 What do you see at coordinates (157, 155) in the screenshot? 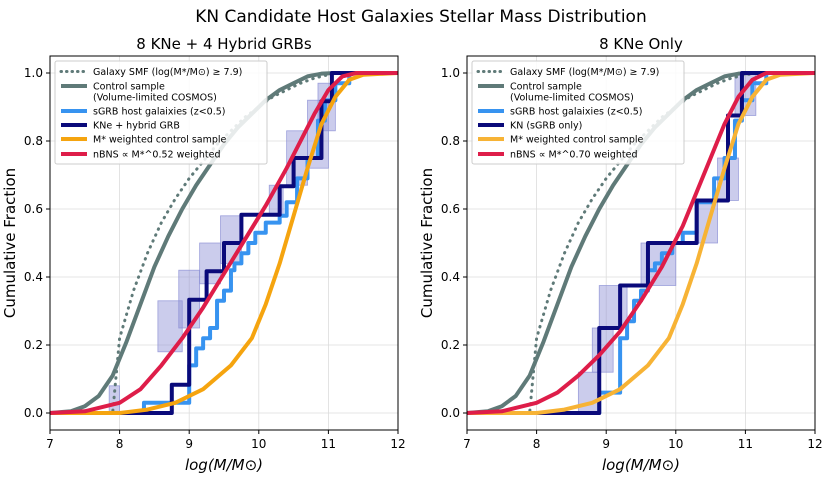
I see `legend-label: nBNS ∝ M*^0.52 weighted` at bounding box center [157, 155].